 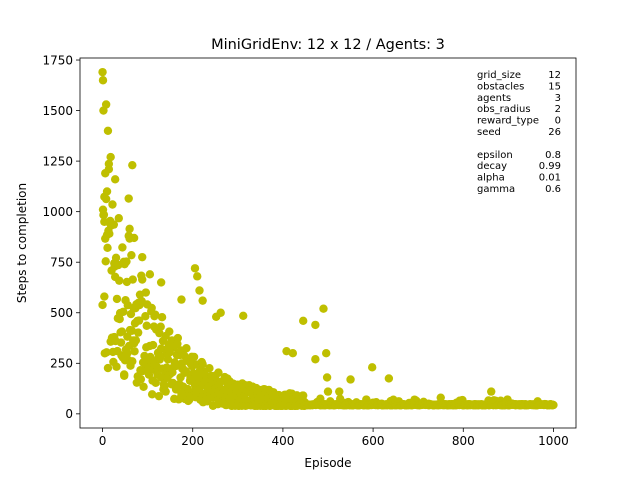 What do you see at coordinates (373, 441) in the screenshot?
I see `x-tick-label: 600` at bounding box center [373, 441].